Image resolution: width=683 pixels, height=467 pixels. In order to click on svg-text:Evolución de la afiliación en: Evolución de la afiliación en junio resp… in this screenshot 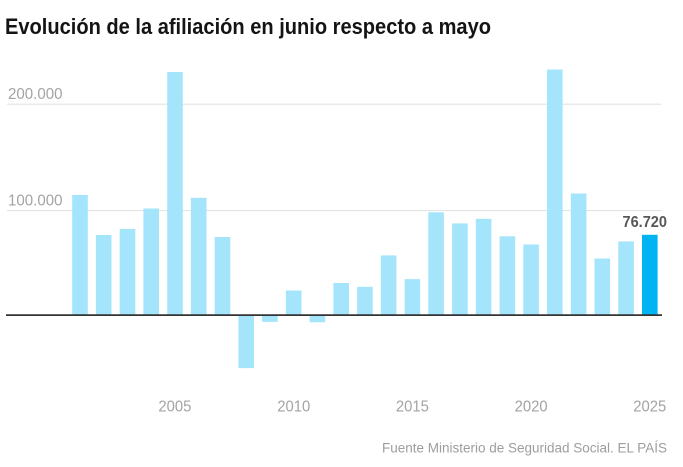, I will do `click(248, 26)`.